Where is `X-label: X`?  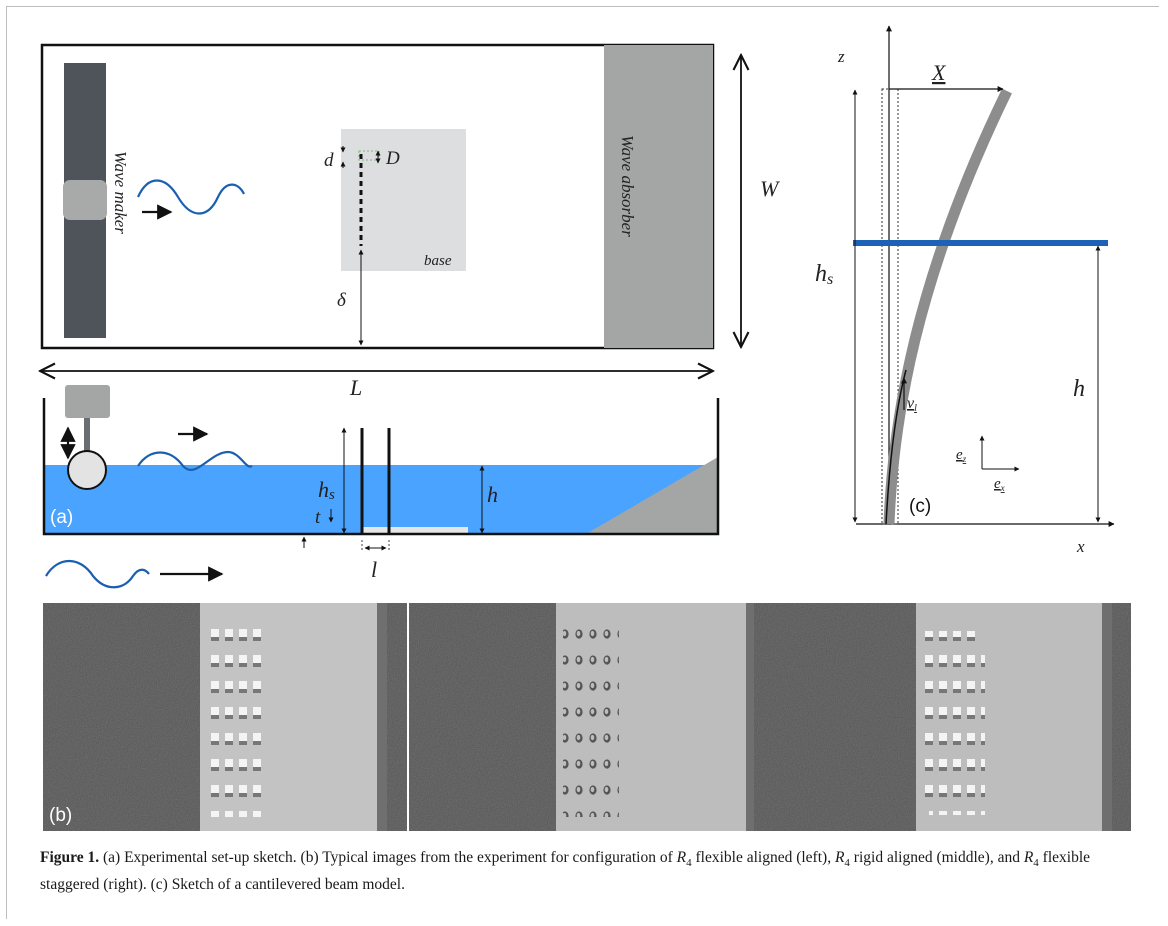
X-label: X is located at coordinates (939, 72).